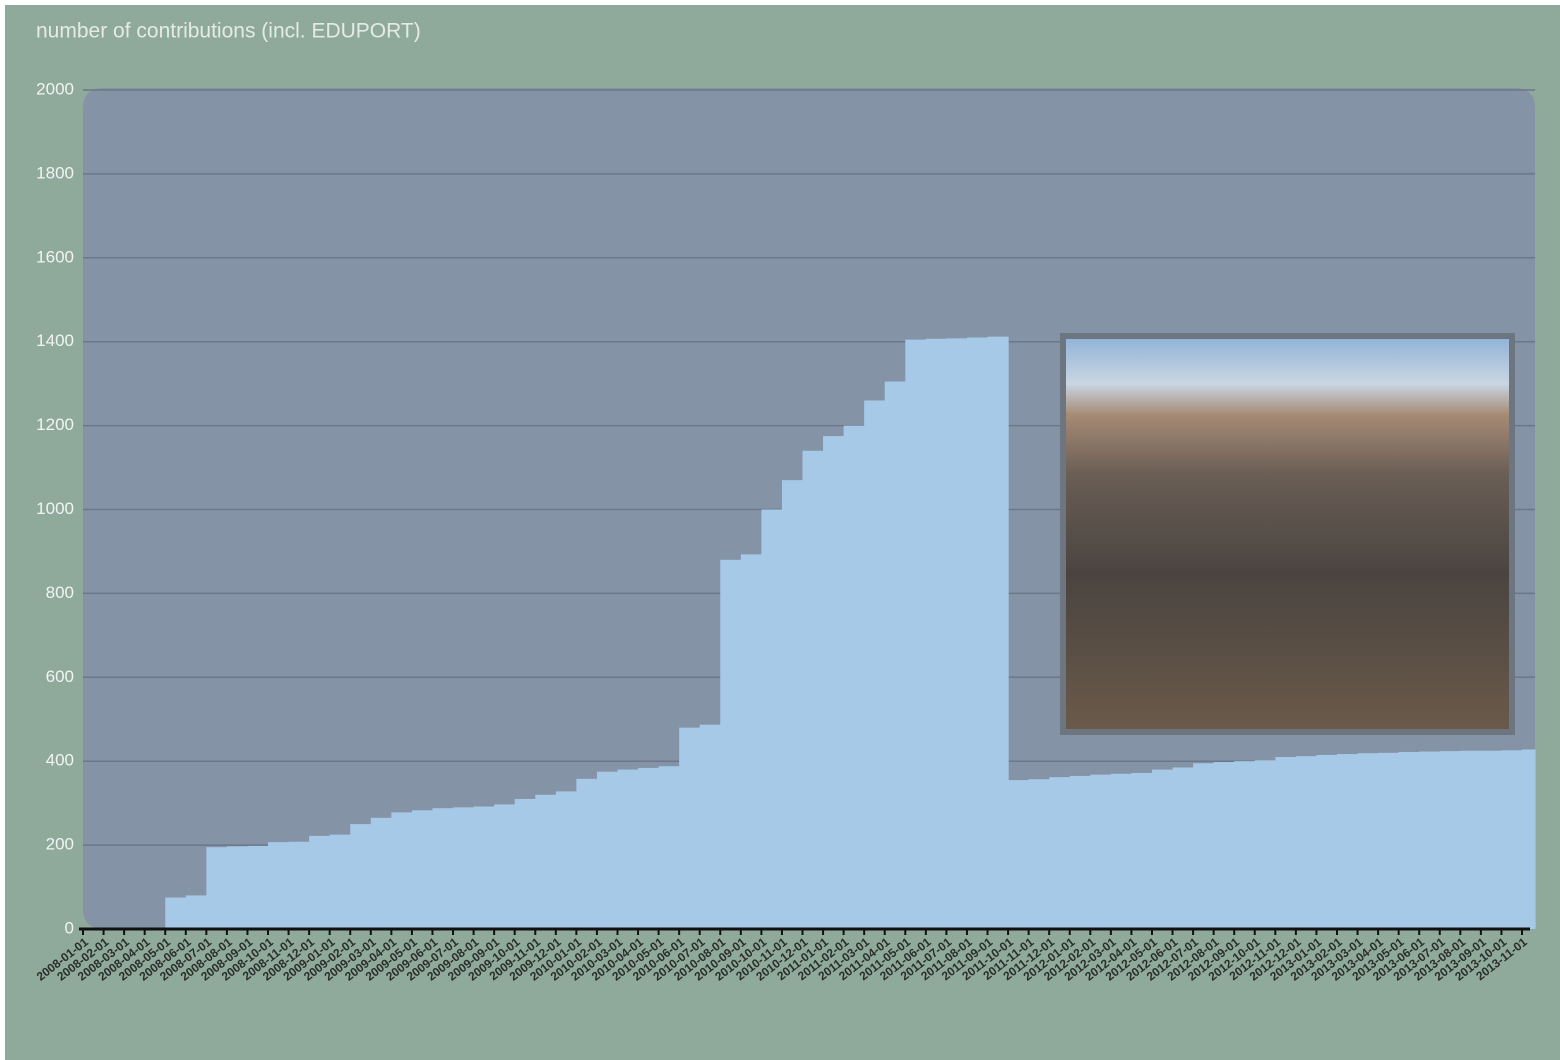  What do you see at coordinates (55, 256) in the screenshot?
I see `y-tick-label: 1600` at bounding box center [55, 256].